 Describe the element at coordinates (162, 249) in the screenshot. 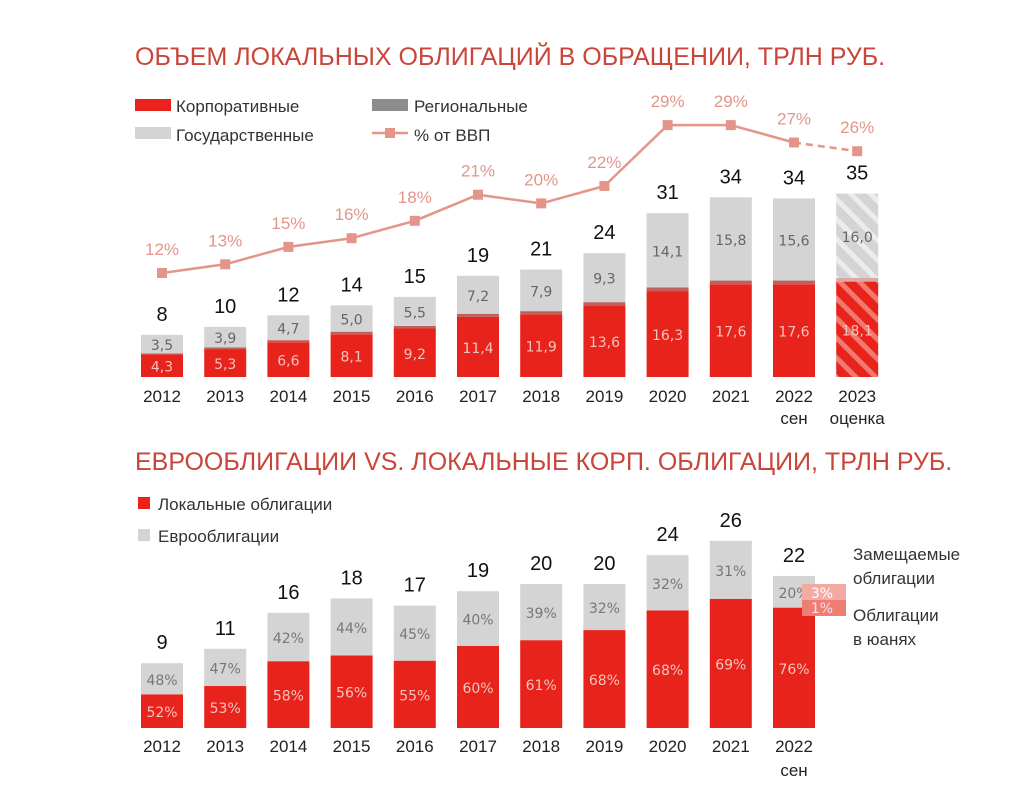

I see `gdp-label: 12%` at that location.